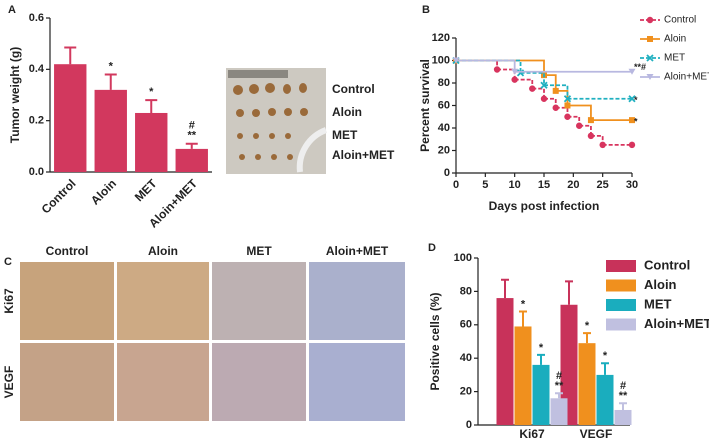 The height and width of the screenshot is (441, 709). What do you see at coordinates (596, 434) in the screenshot?
I see `x-tick-label: VEGF` at bounding box center [596, 434].